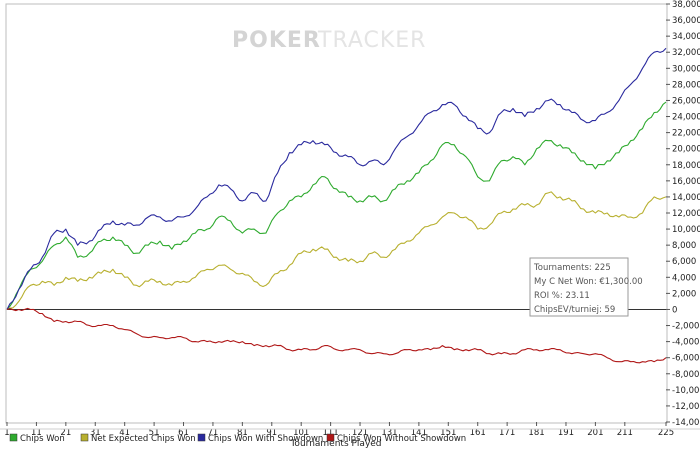  I want to click on watermark-tracker: TRACKER, so click(371, 40).